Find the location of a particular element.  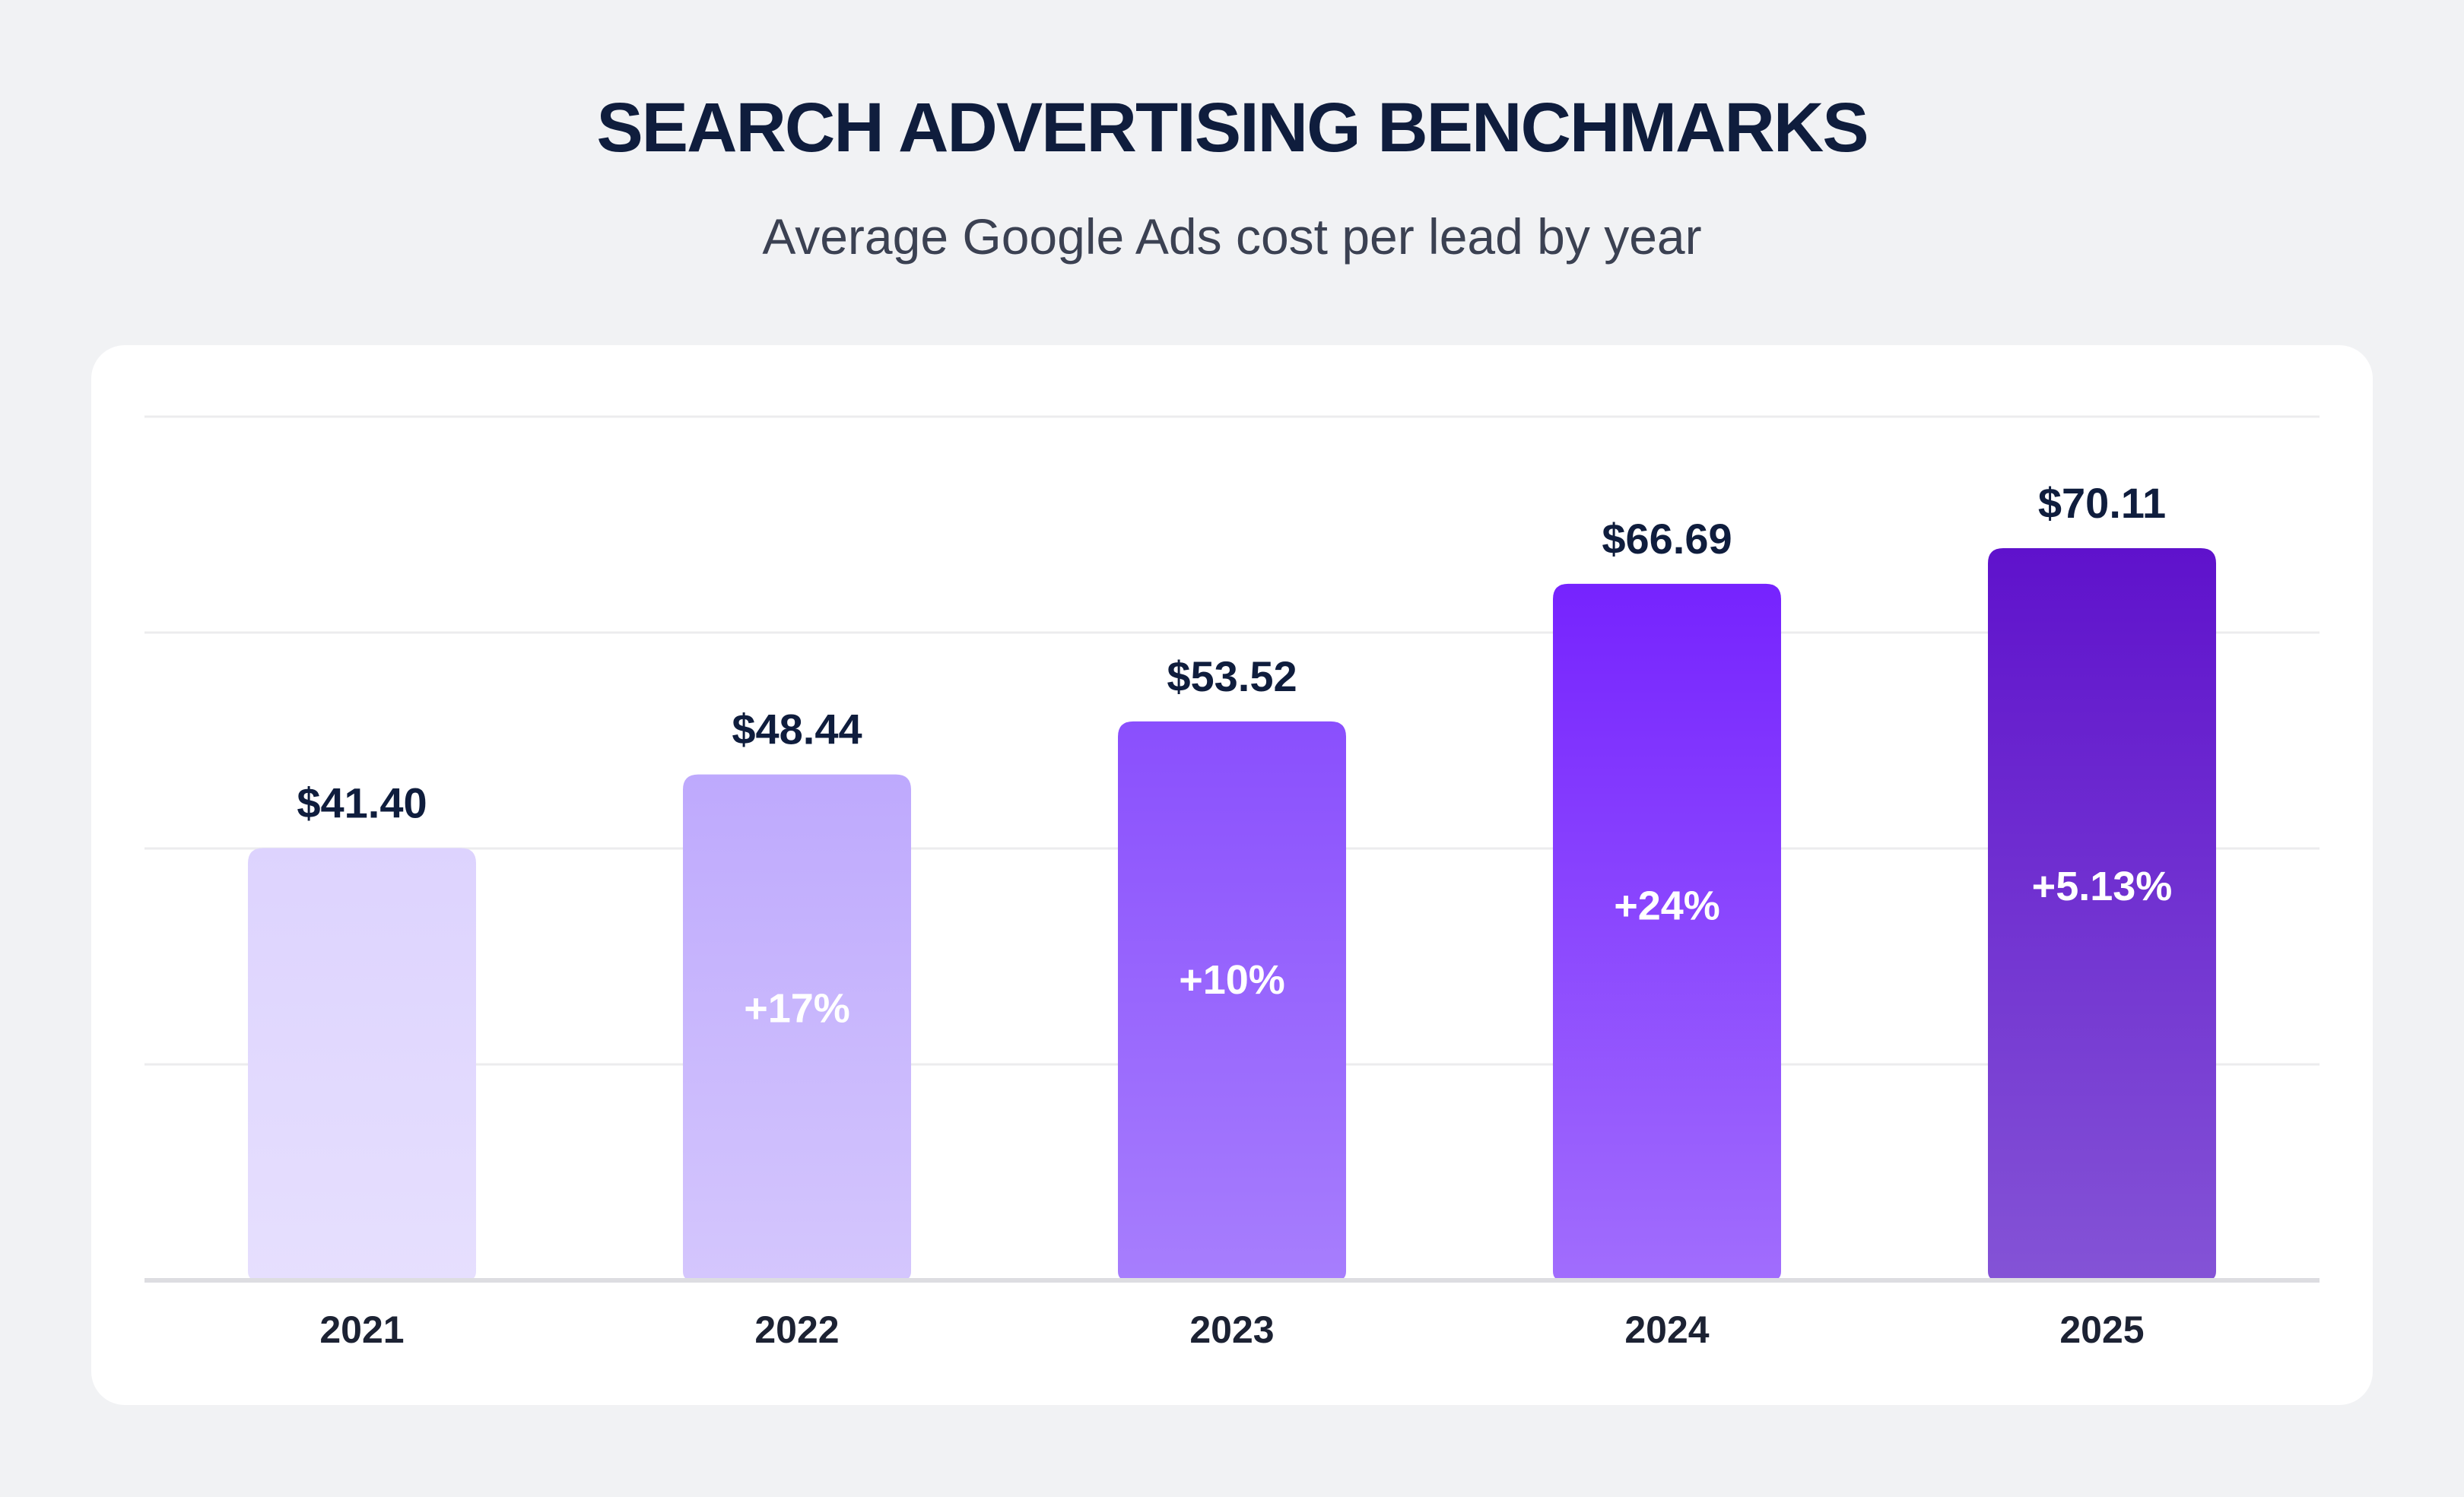

x-tick-label-2022: 2022 is located at coordinates (796, 1329).